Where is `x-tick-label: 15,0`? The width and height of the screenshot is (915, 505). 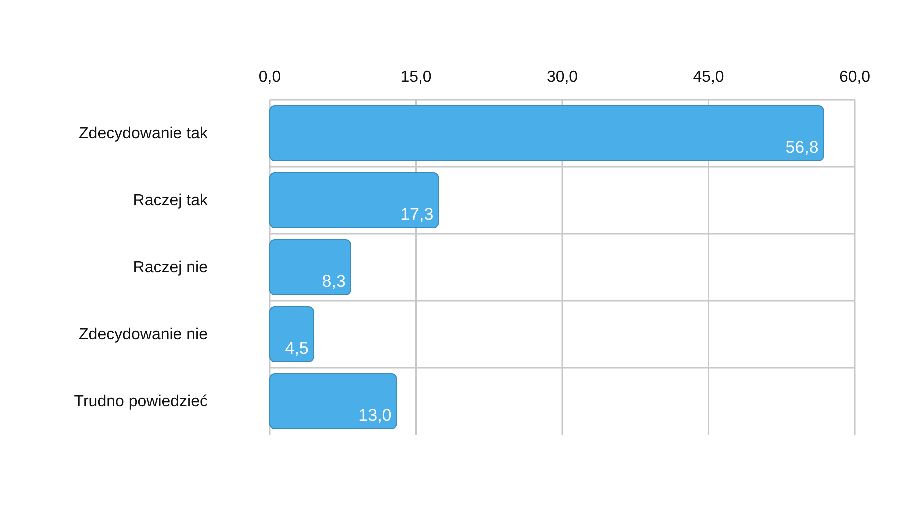 x-tick-label: 15,0 is located at coordinates (416, 77).